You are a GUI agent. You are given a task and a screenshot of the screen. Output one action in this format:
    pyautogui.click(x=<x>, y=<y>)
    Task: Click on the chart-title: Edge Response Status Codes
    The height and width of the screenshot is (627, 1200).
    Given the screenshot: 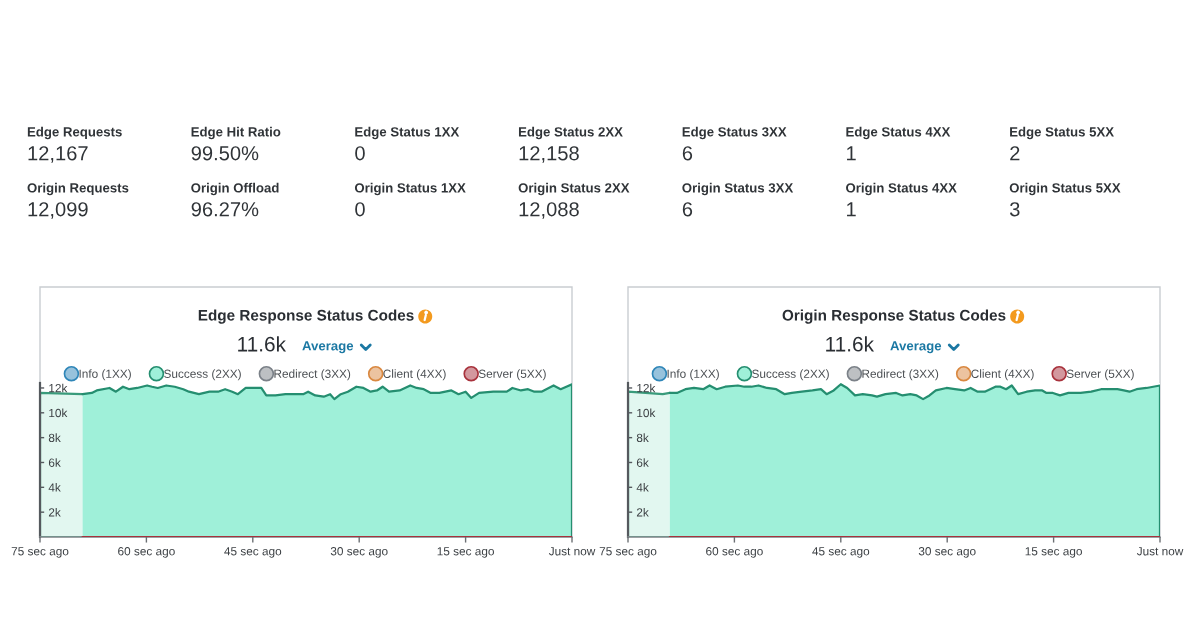 What is the action you would take?
    pyautogui.click(x=306, y=316)
    